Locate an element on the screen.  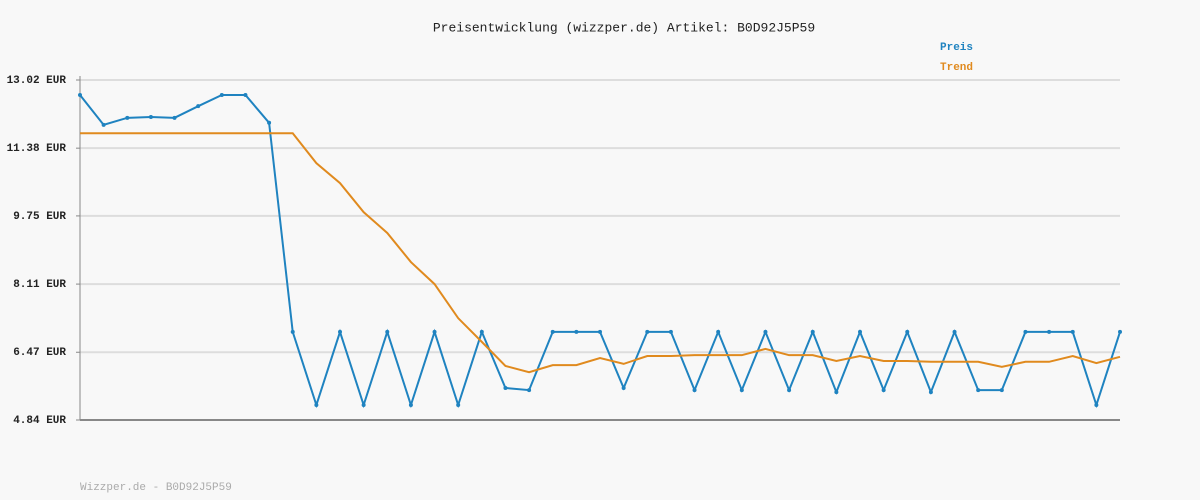
y-tick-label: 13.02 EUR is located at coordinates (37, 81).